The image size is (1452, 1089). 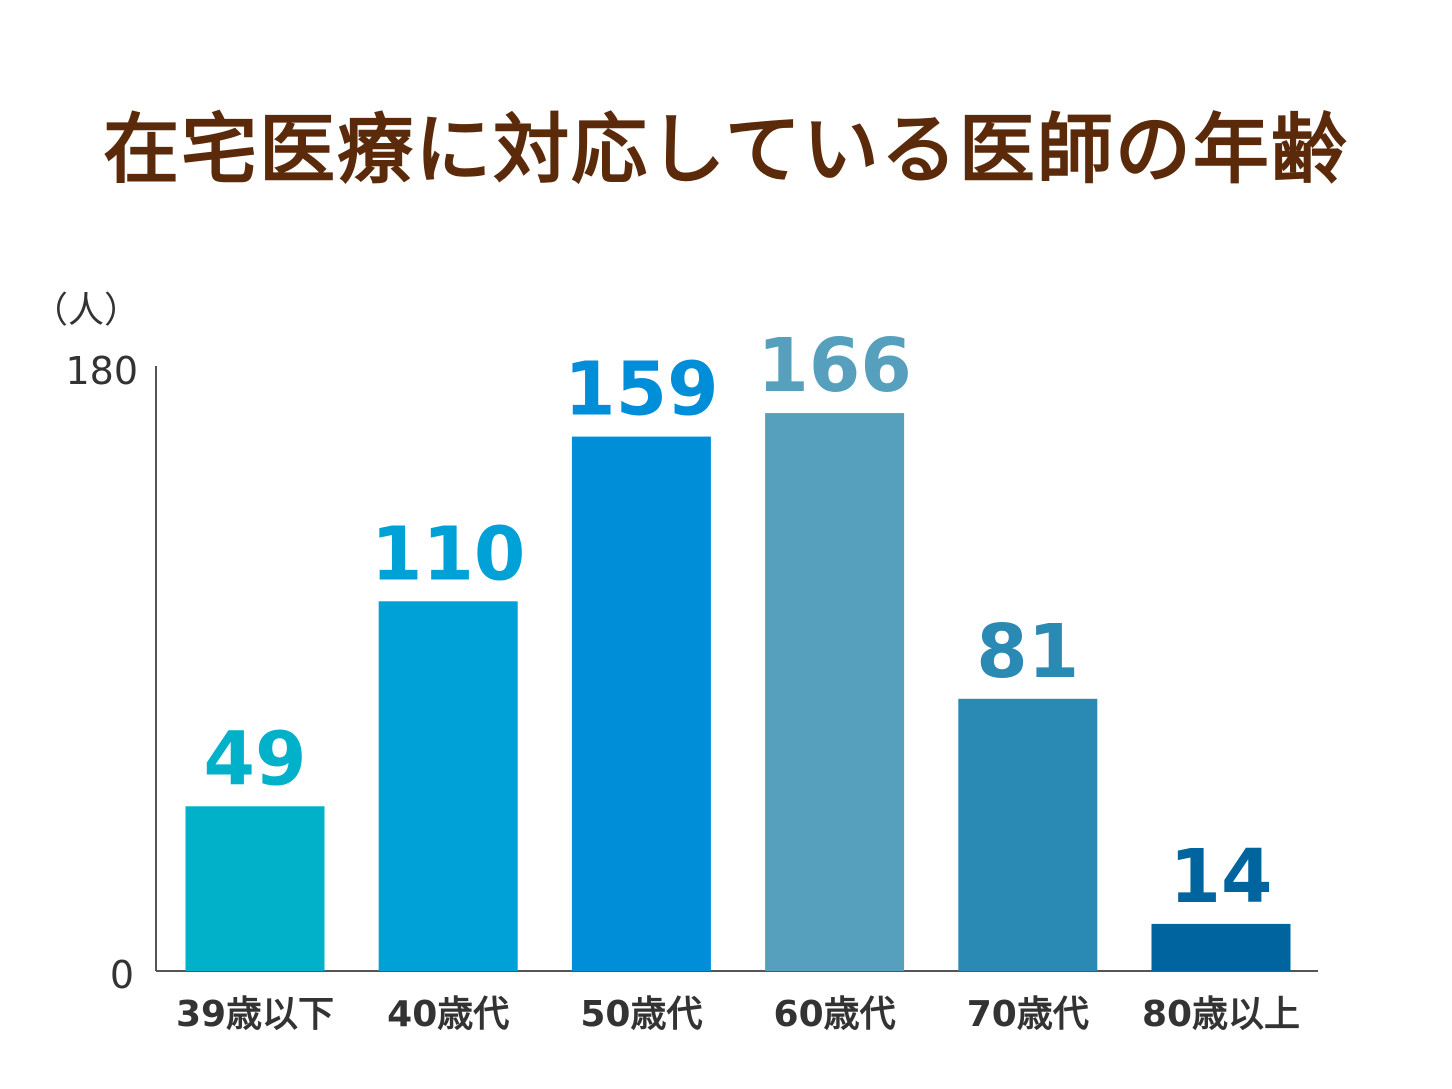 I want to click on x-tick-label-0: 39歳以下, so click(x=255, y=1014).